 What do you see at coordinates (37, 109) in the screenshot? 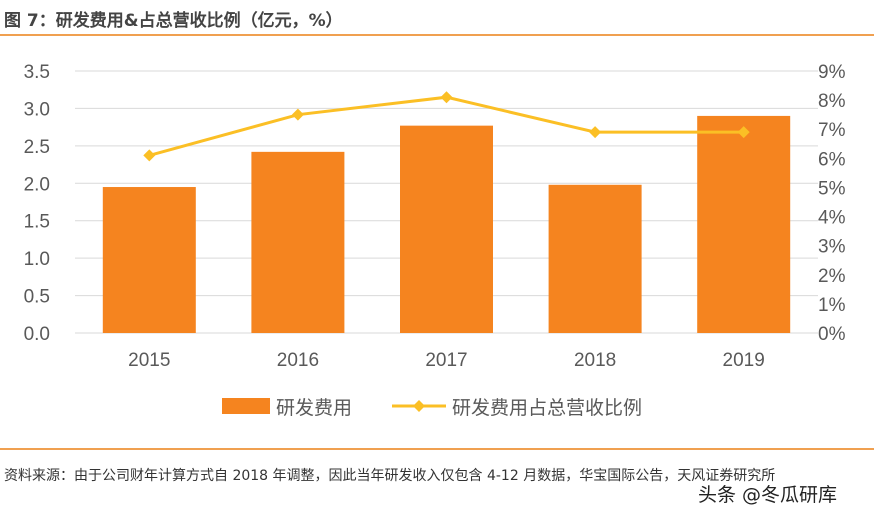
I see `left-tick-label: 3.0` at bounding box center [37, 109].